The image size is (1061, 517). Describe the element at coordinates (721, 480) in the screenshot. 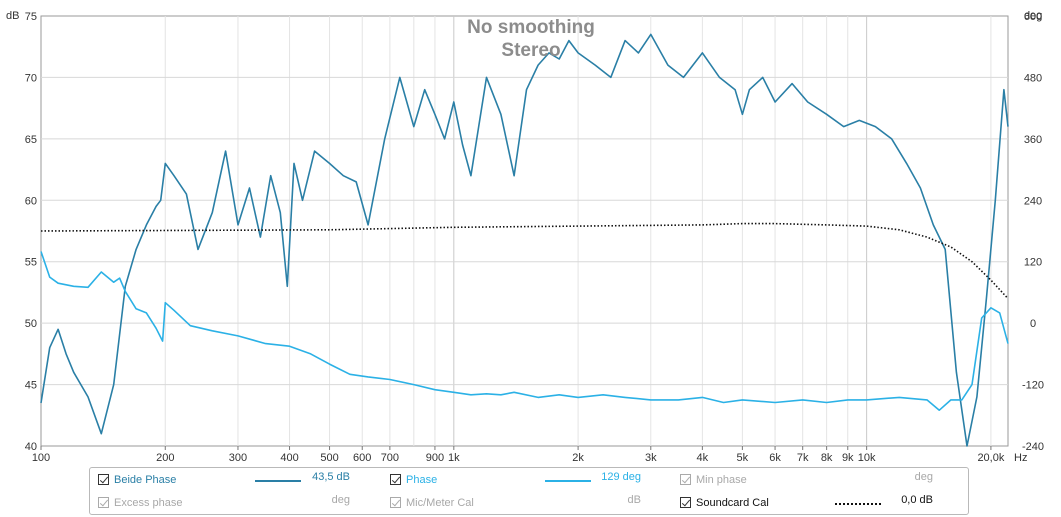

I see `legend-label: Min phase` at that location.